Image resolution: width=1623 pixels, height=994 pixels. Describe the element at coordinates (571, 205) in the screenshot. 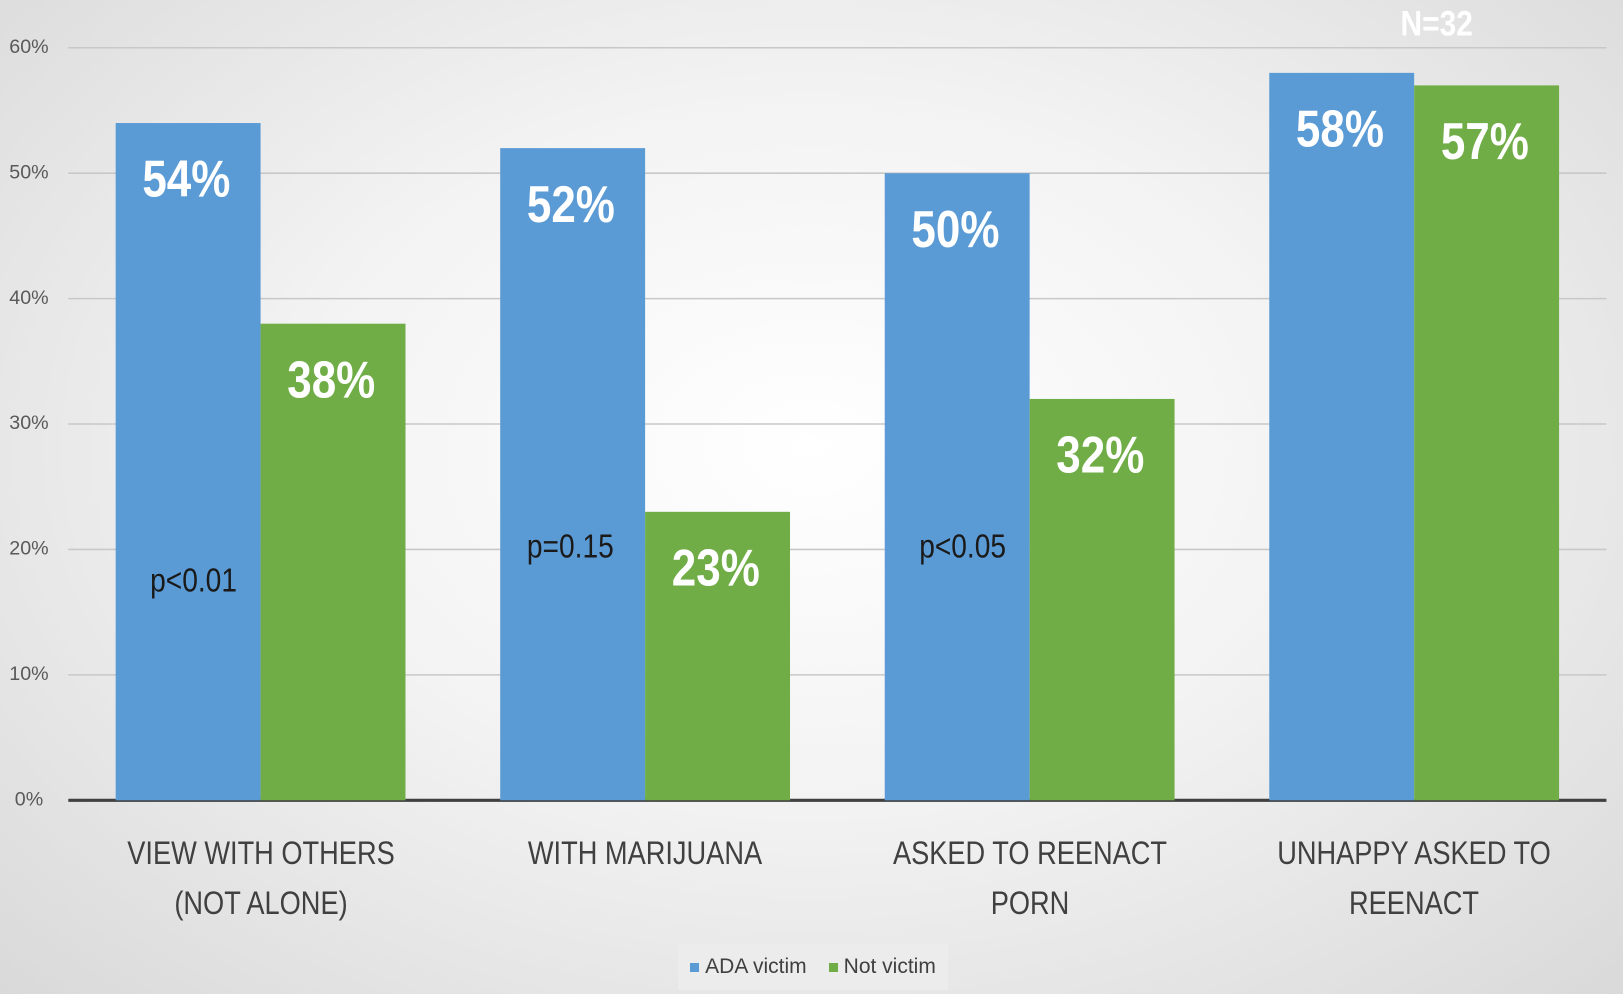

I see `value-label: 52%` at that location.